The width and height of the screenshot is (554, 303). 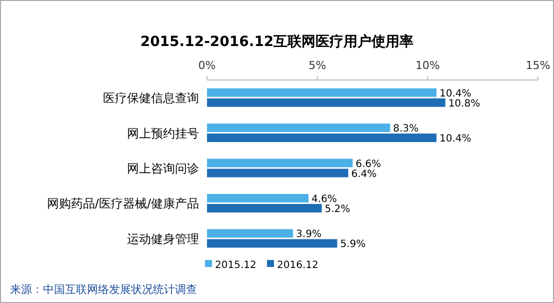 I want to click on data-label: 6.6%, so click(x=369, y=164).